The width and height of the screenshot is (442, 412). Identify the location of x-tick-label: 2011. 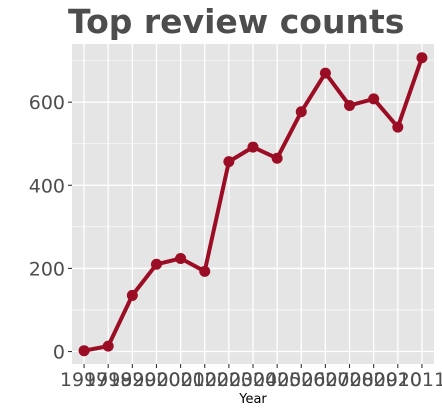
(420, 380).